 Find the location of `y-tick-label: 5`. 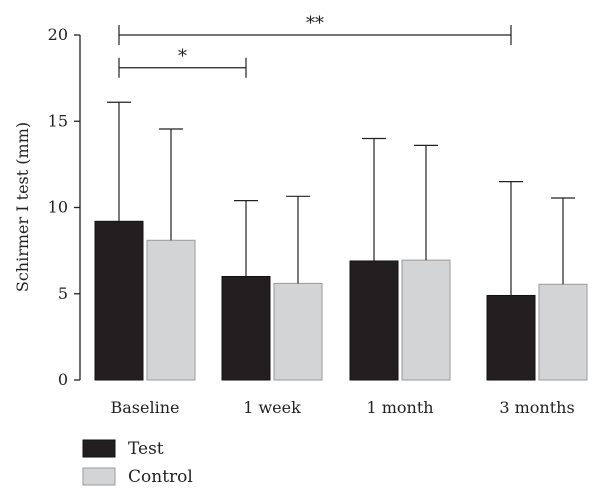

y-tick-label: 5 is located at coordinates (63, 293).